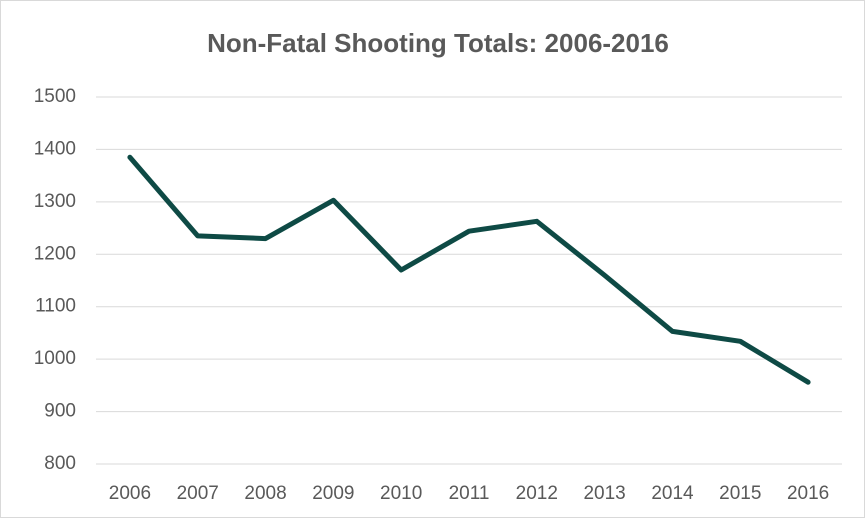 The width and height of the screenshot is (865, 518). Describe the element at coordinates (537, 493) in the screenshot. I see `x-tick-label: 2012` at that location.